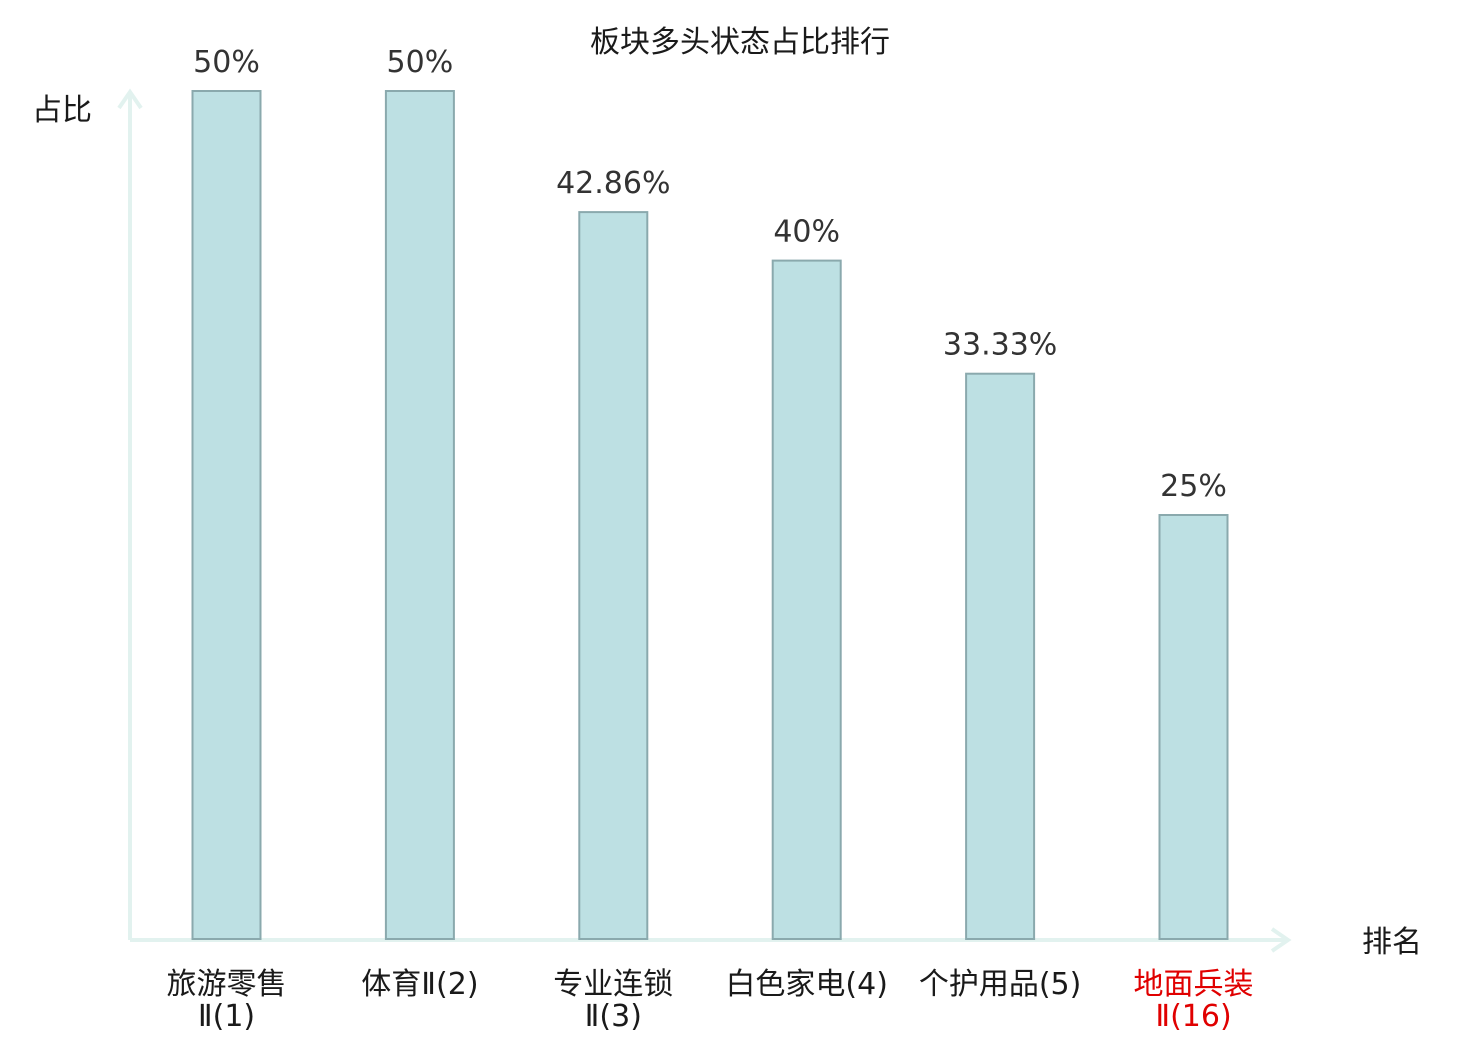 This screenshot has height=1044, width=1480. I want to click on y-axis-label: 占比, so click(62, 110).